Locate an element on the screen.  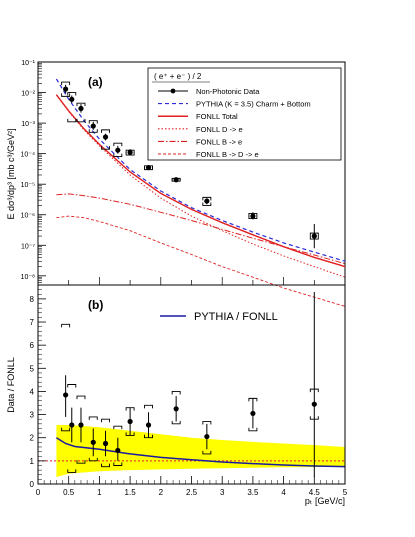
panel-b-ytick-label: 3 is located at coordinates (32, 415).